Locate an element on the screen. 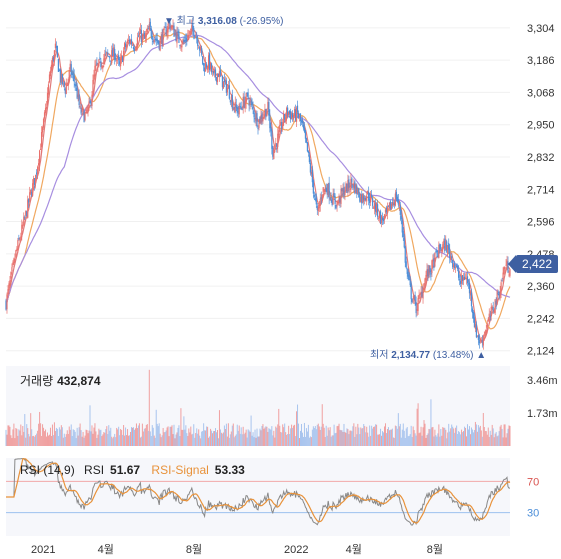 The image size is (561, 559). volume-tick-label: 3.46m is located at coordinates (542, 381).